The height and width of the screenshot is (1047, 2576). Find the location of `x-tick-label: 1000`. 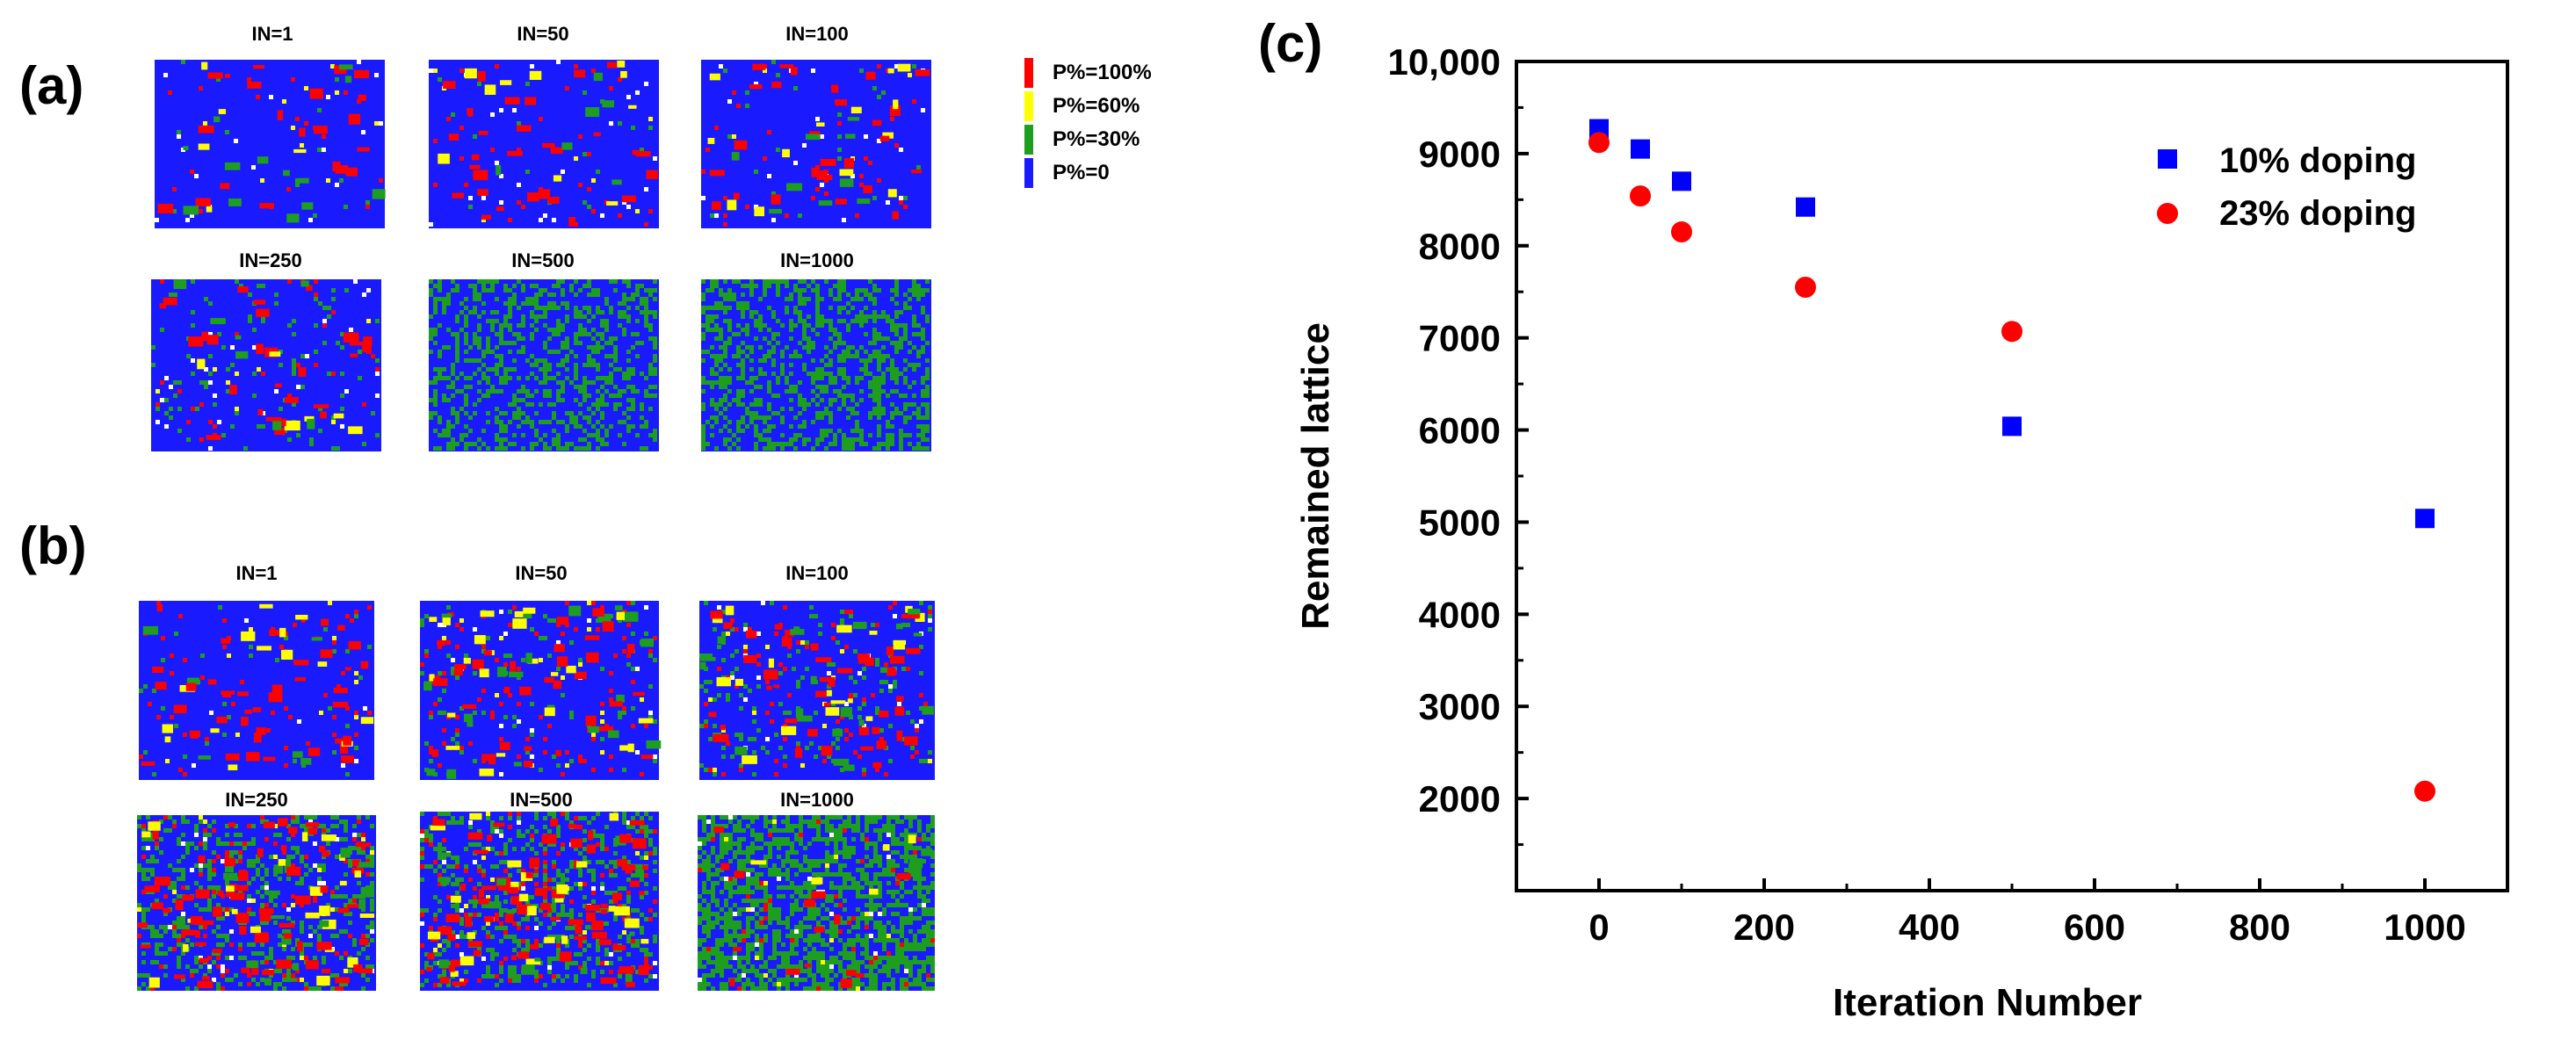

x-tick-label: 1000 is located at coordinates (2424, 927).